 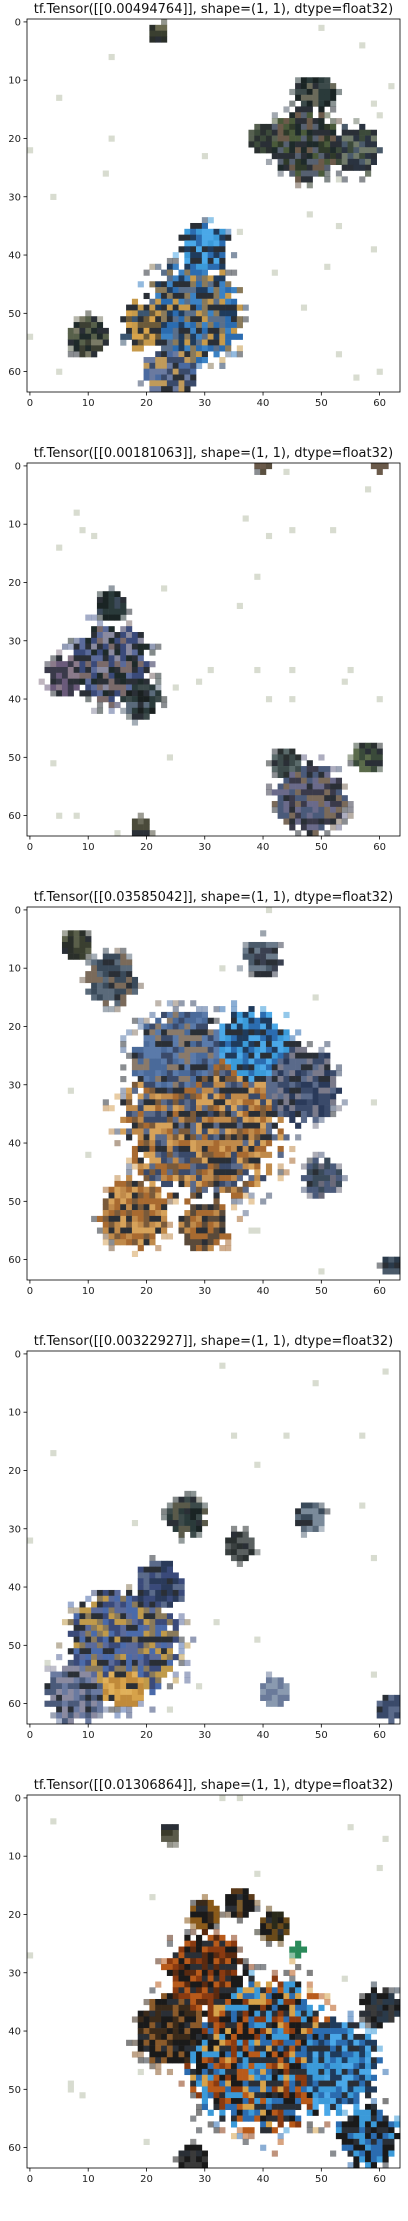 I want to click on x-tick-label: 40, so click(x=263, y=2179).